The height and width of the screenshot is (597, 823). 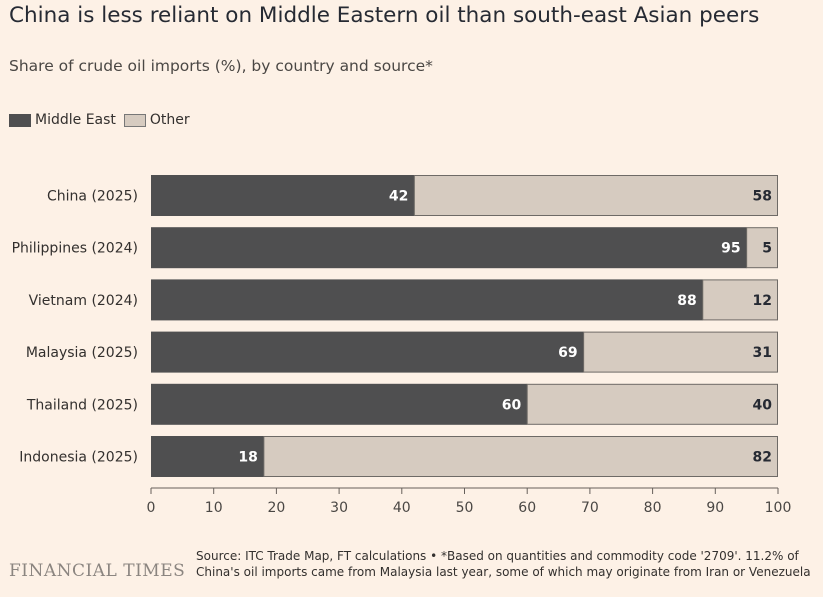 I want to click on x-tick-label: 0, so click(x=151, y=508).